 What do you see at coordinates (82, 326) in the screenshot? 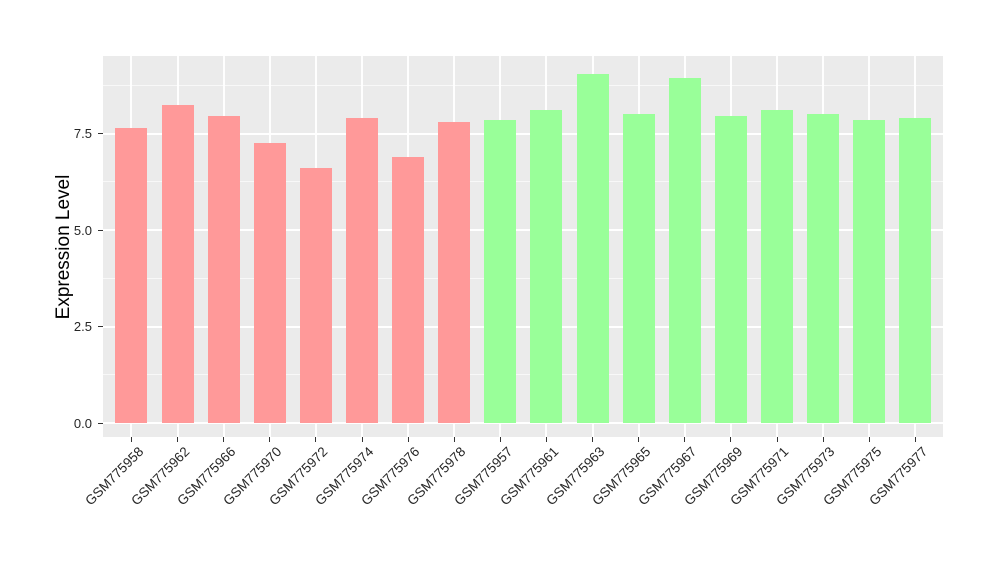
I see `y-tick-label: 2.5` at bounding box center [82, 326].